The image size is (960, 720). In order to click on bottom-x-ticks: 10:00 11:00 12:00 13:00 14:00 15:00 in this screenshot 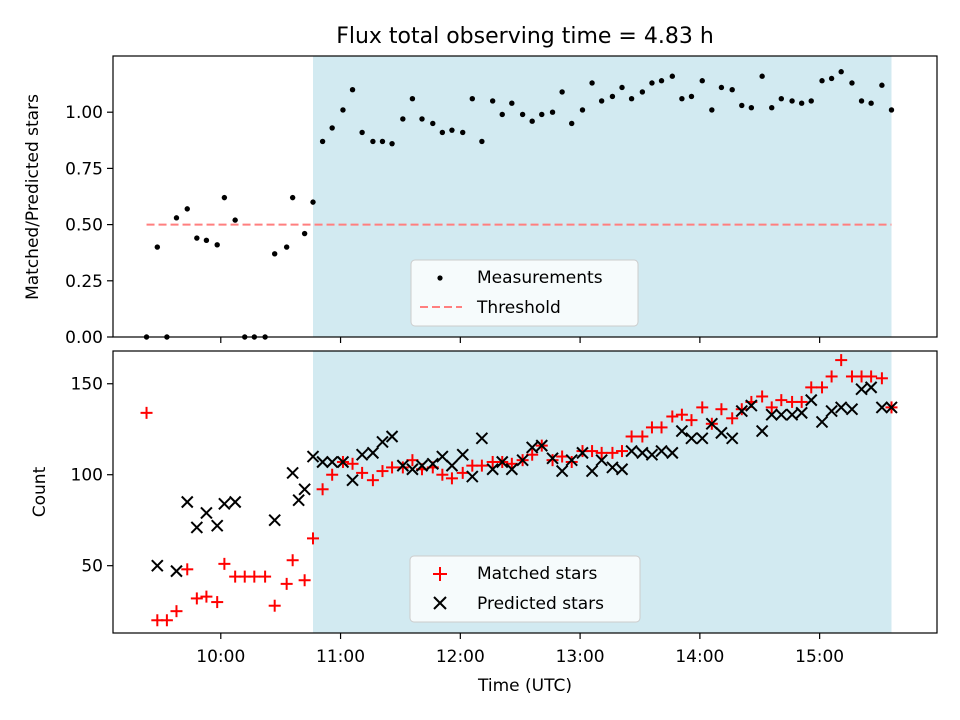, I will do `click(520, 650)`.